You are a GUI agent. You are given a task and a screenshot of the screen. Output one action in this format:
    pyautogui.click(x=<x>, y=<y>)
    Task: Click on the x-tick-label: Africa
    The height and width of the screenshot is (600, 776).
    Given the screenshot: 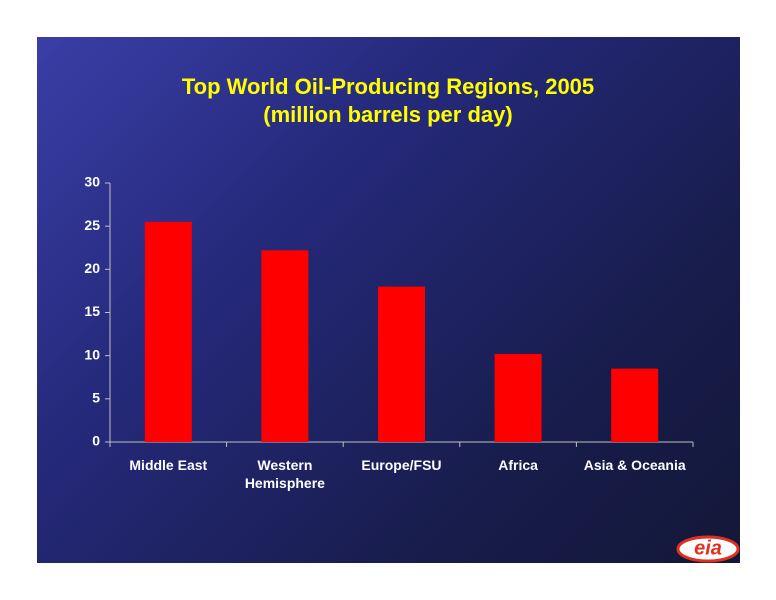 What is the action you would take?
    pyautogui.click(x=518, y=465)
    